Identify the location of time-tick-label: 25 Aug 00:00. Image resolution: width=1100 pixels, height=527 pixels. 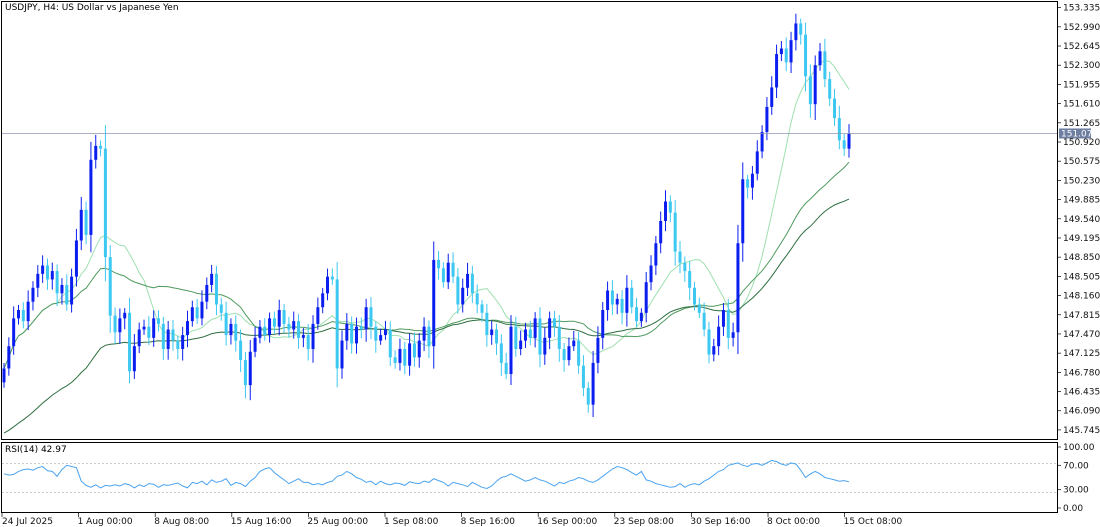
(337, 522).